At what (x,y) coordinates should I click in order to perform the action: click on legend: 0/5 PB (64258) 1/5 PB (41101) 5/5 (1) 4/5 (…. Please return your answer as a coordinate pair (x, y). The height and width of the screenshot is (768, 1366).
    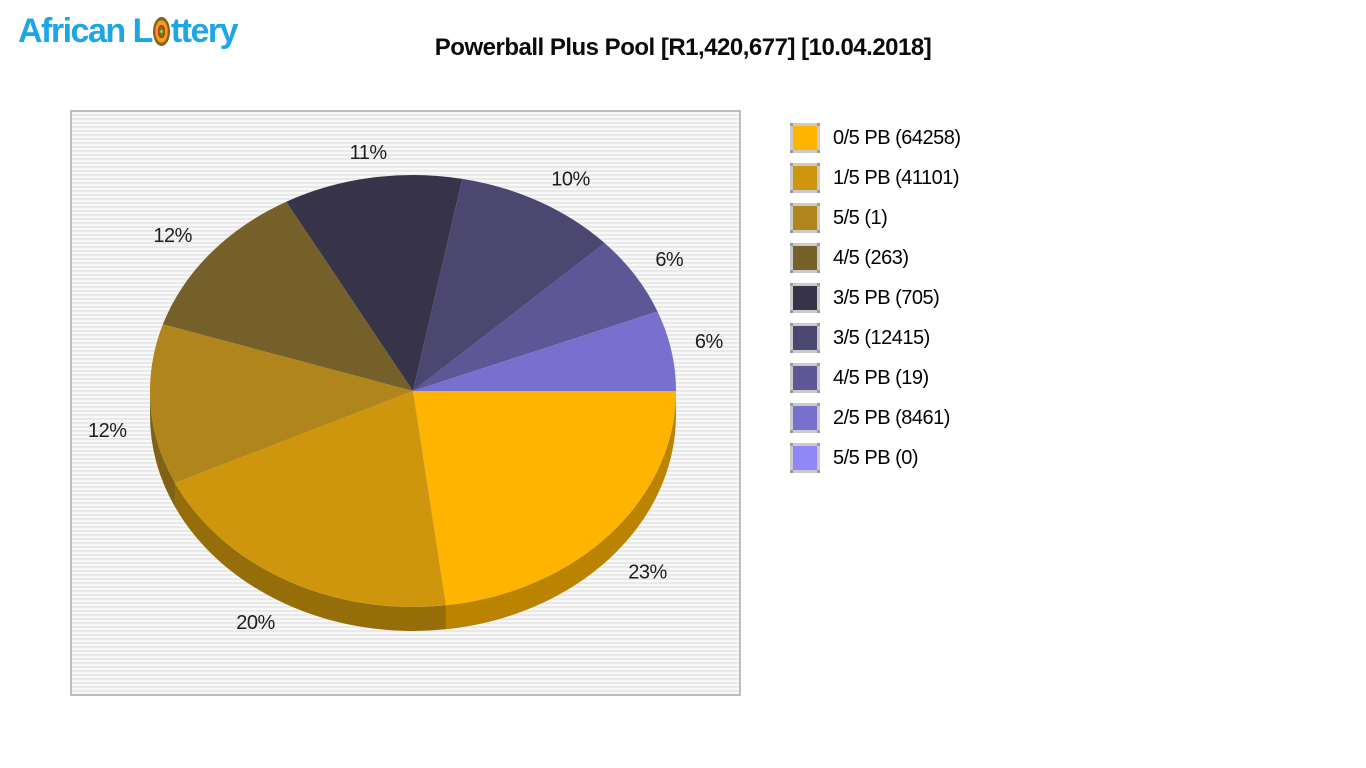
    Looking at the image, I should click on (875, 298).